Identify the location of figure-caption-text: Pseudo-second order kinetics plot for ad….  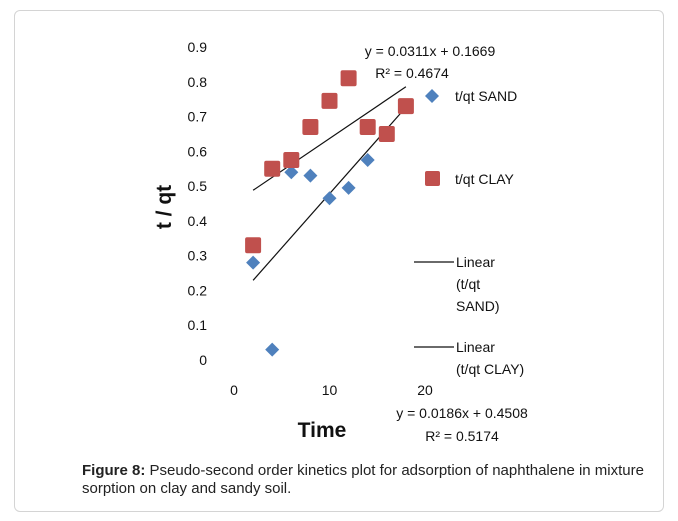
(363, 479).